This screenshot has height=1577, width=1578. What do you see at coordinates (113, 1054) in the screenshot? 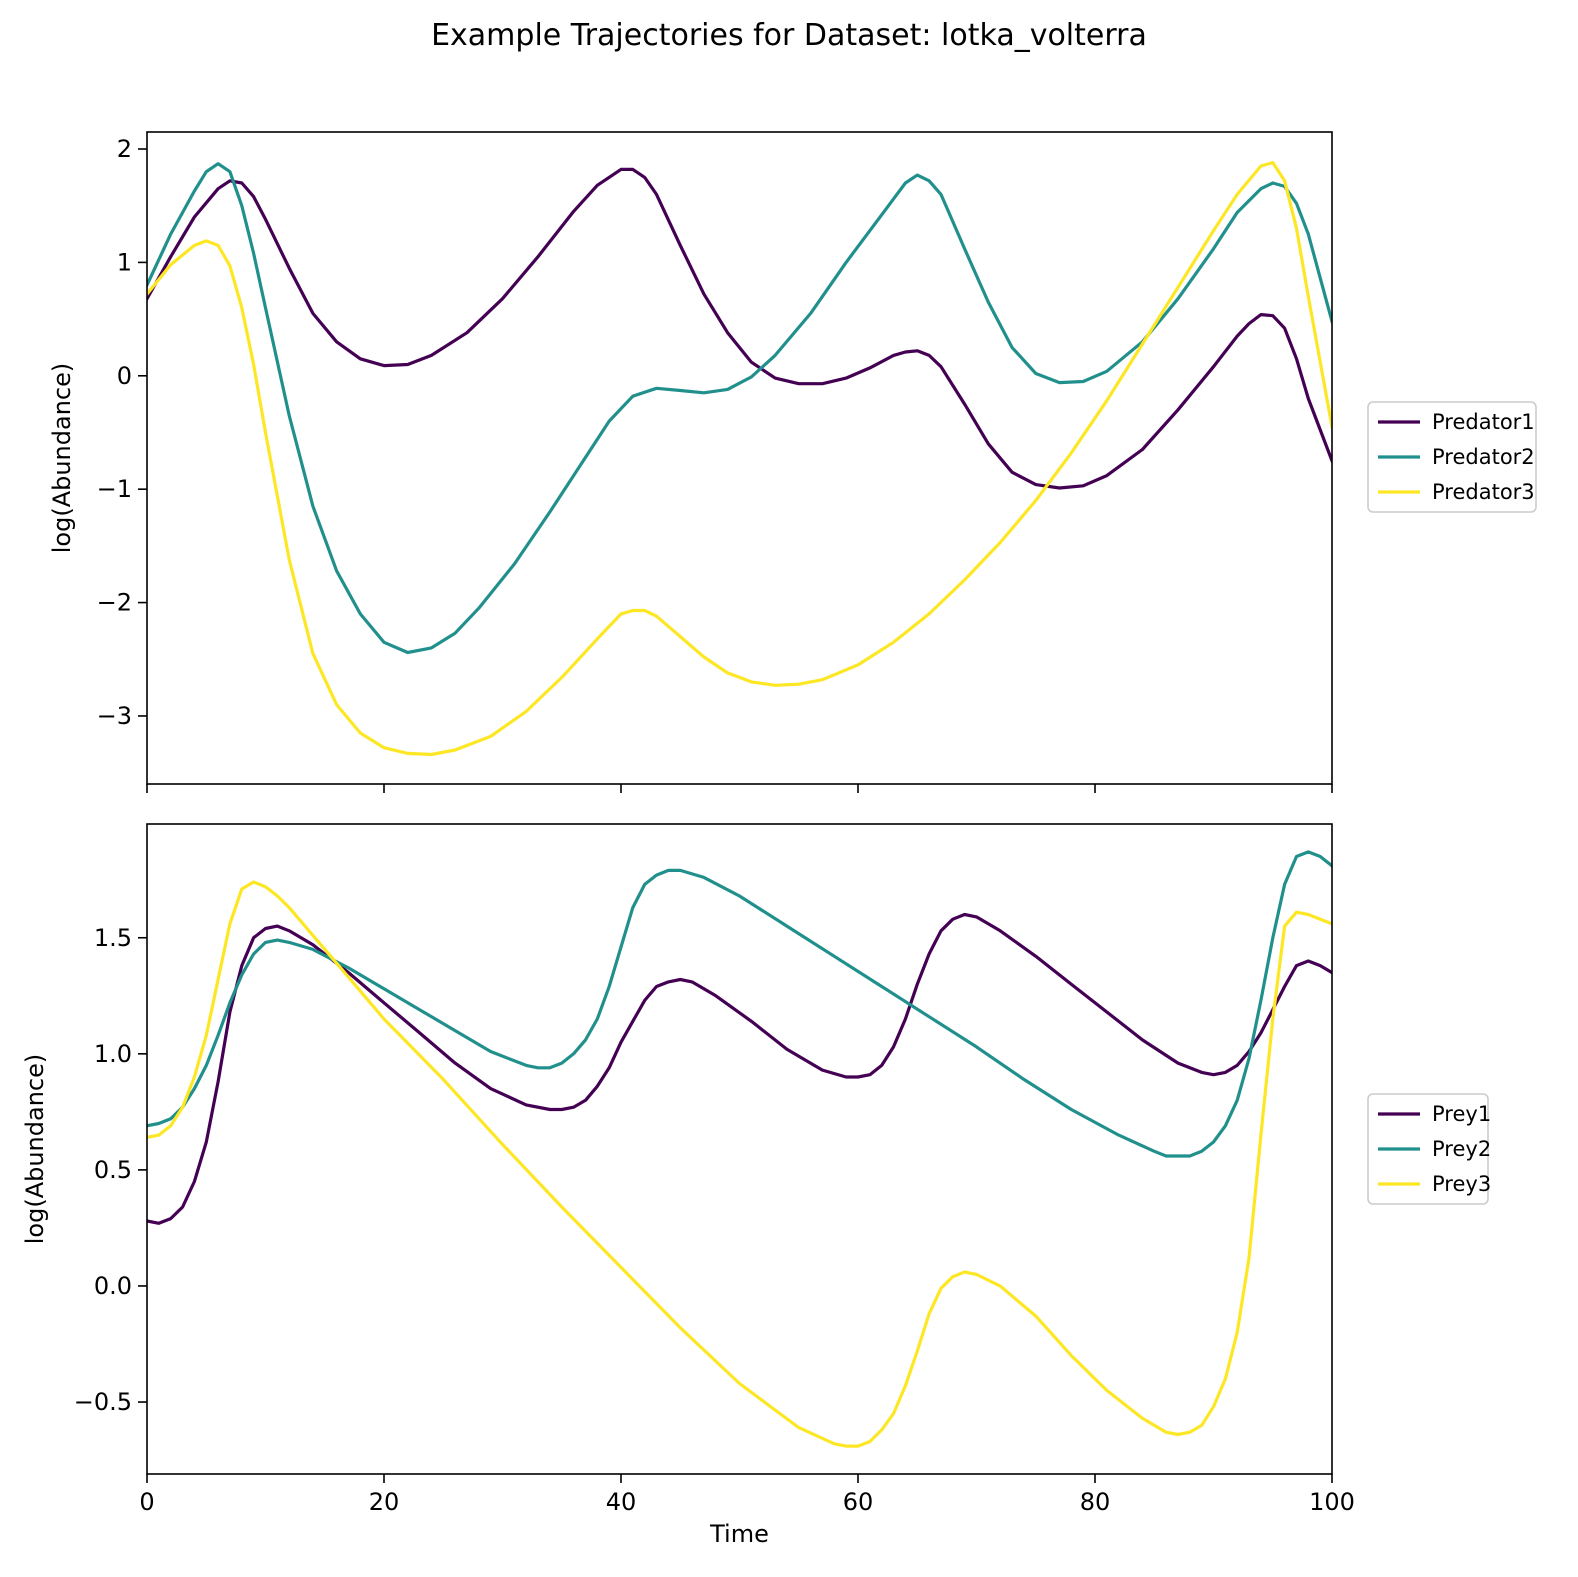
I see `y-tick-label: 1.0` at bounding box center [113, 1054].